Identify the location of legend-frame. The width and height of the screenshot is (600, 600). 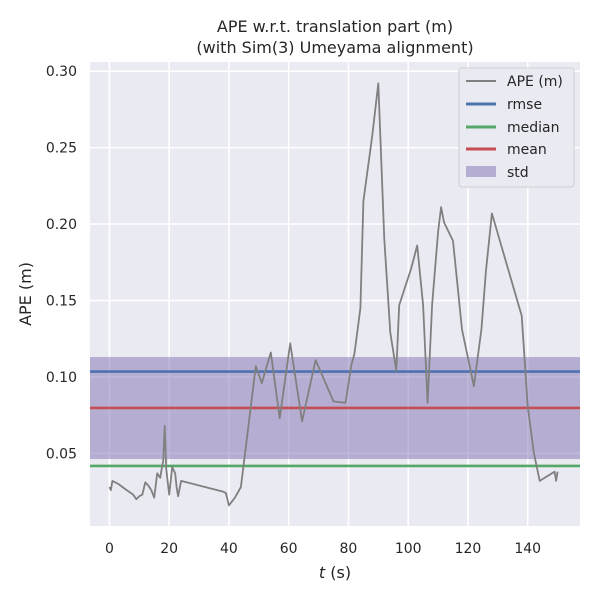
(516, 127).